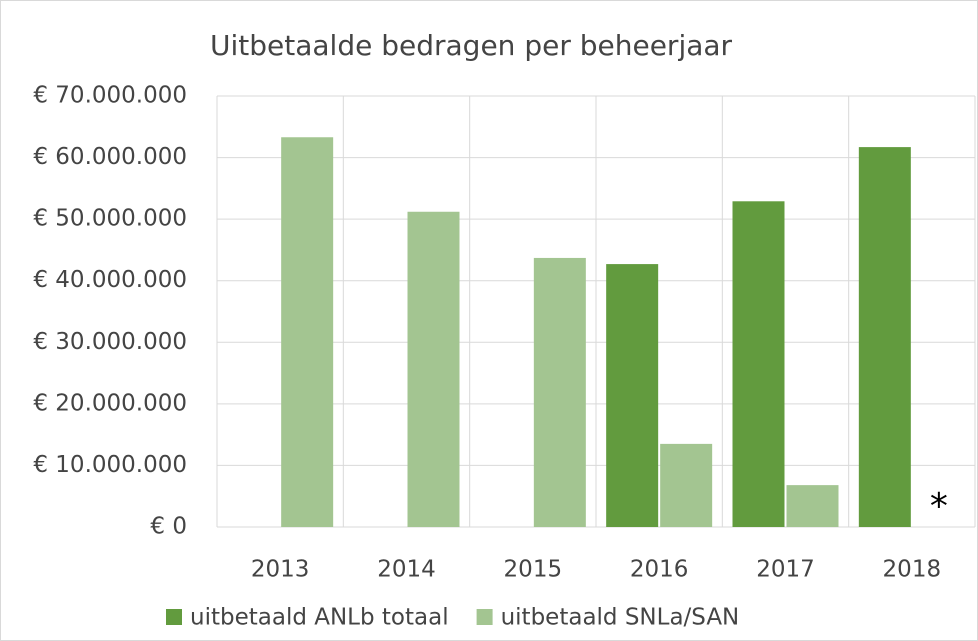 This screenshot has width=978, height=641. Describe the element at coordinates (110, 157) in the screenshot. I see `y-tick-label: € 60.000.000` at that location.